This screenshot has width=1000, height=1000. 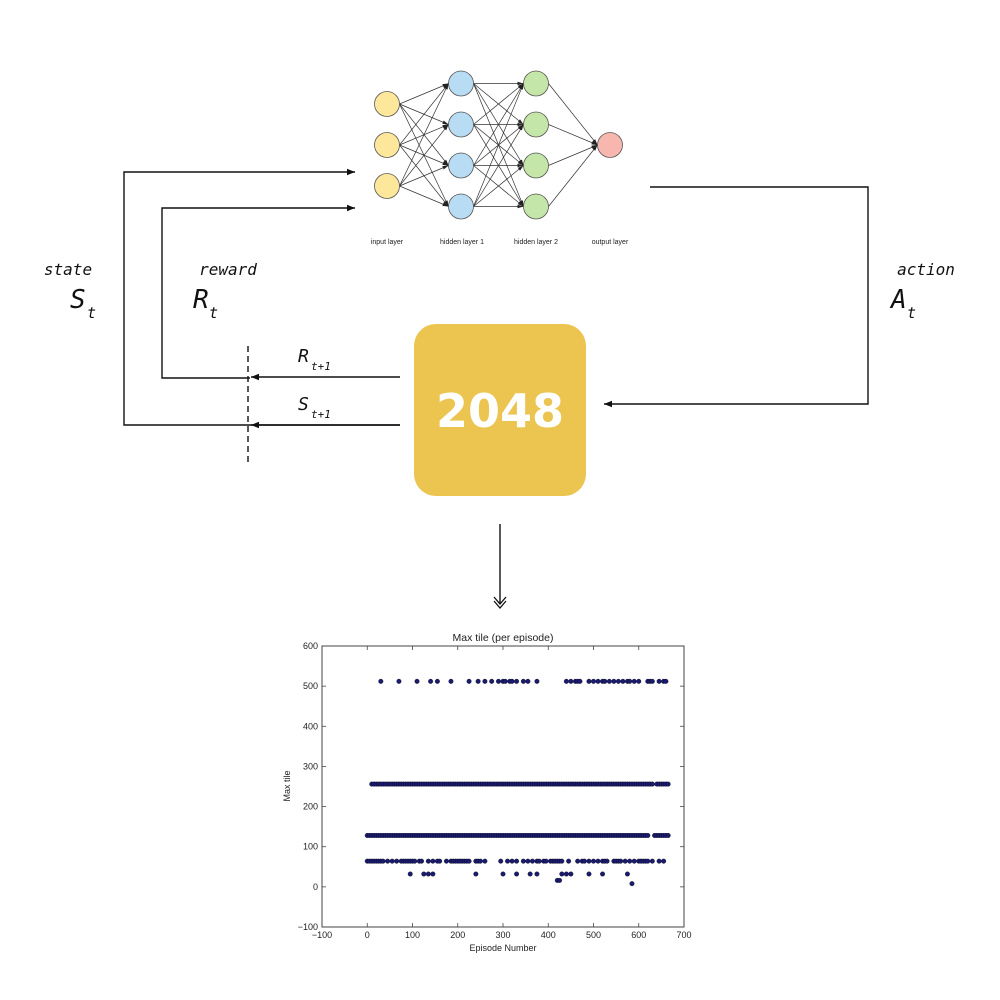 What do you see at coordinates (502, 935) in the screenshot?
I see `x-tick-label: 300` at bounding box center [502, 935].